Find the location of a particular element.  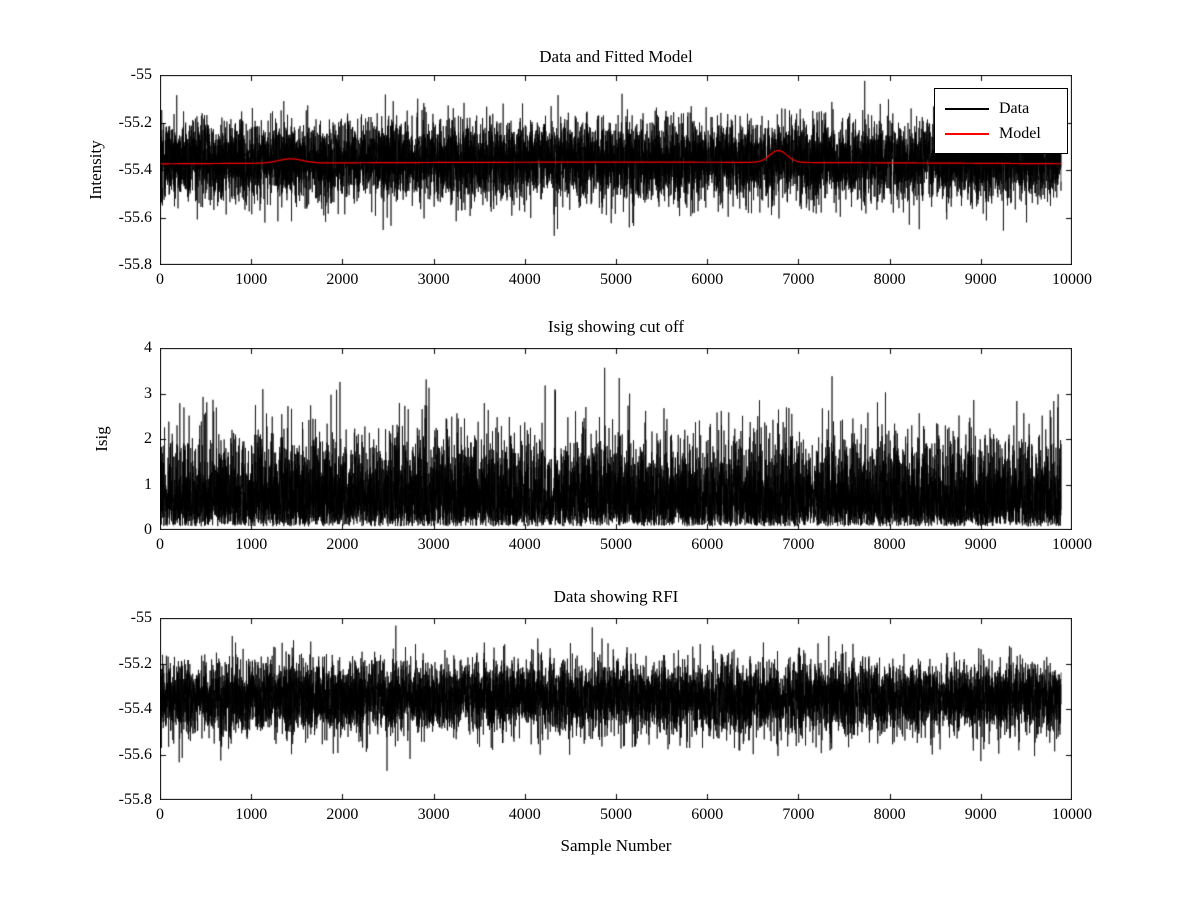

legend-line-sample-data is located at coordinates (967, 108).